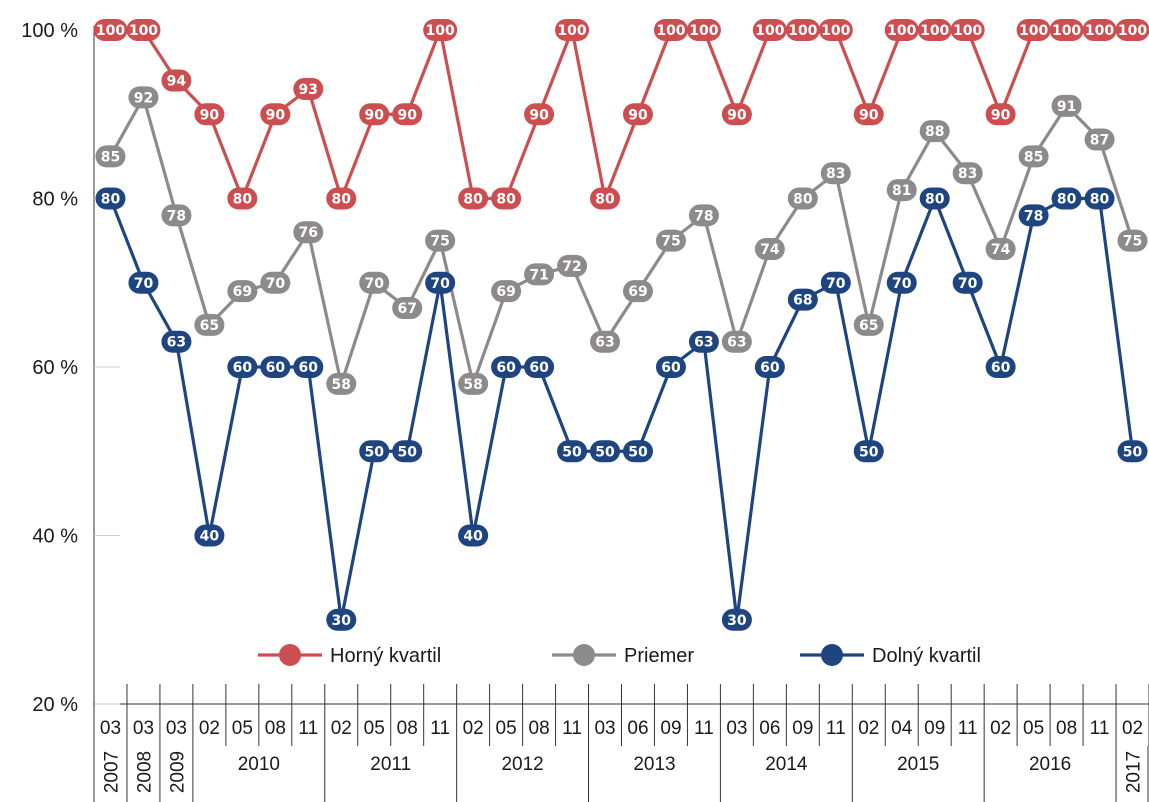  Describe the element at coordinates (619, 655) in the screenshot. I see `legend: Horný kvartil Priemer Dolný kvartil` at that location.